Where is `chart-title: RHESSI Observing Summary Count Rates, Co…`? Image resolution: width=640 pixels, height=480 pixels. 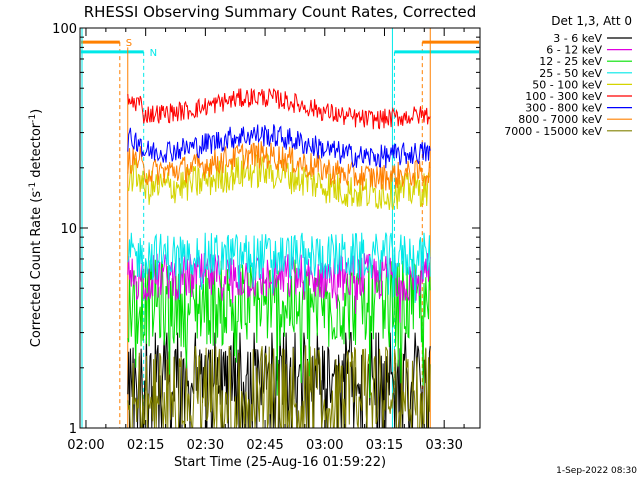
chart-title: RHESSI Observing Summary Count Rates, Co… is located at coordinates (280, 12).